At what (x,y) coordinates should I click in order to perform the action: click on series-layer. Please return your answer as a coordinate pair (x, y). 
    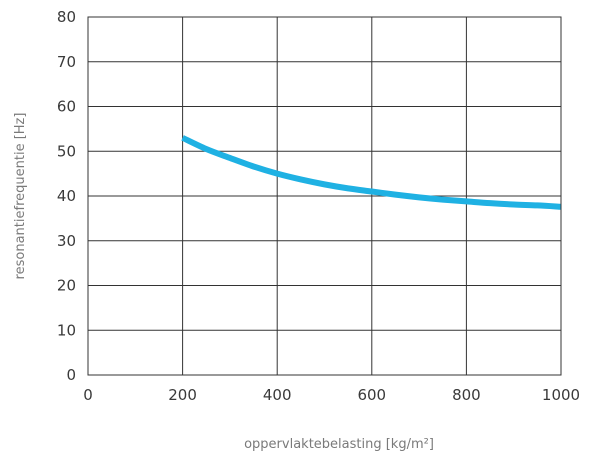
    Looking at the image, I should click on (371, 172).